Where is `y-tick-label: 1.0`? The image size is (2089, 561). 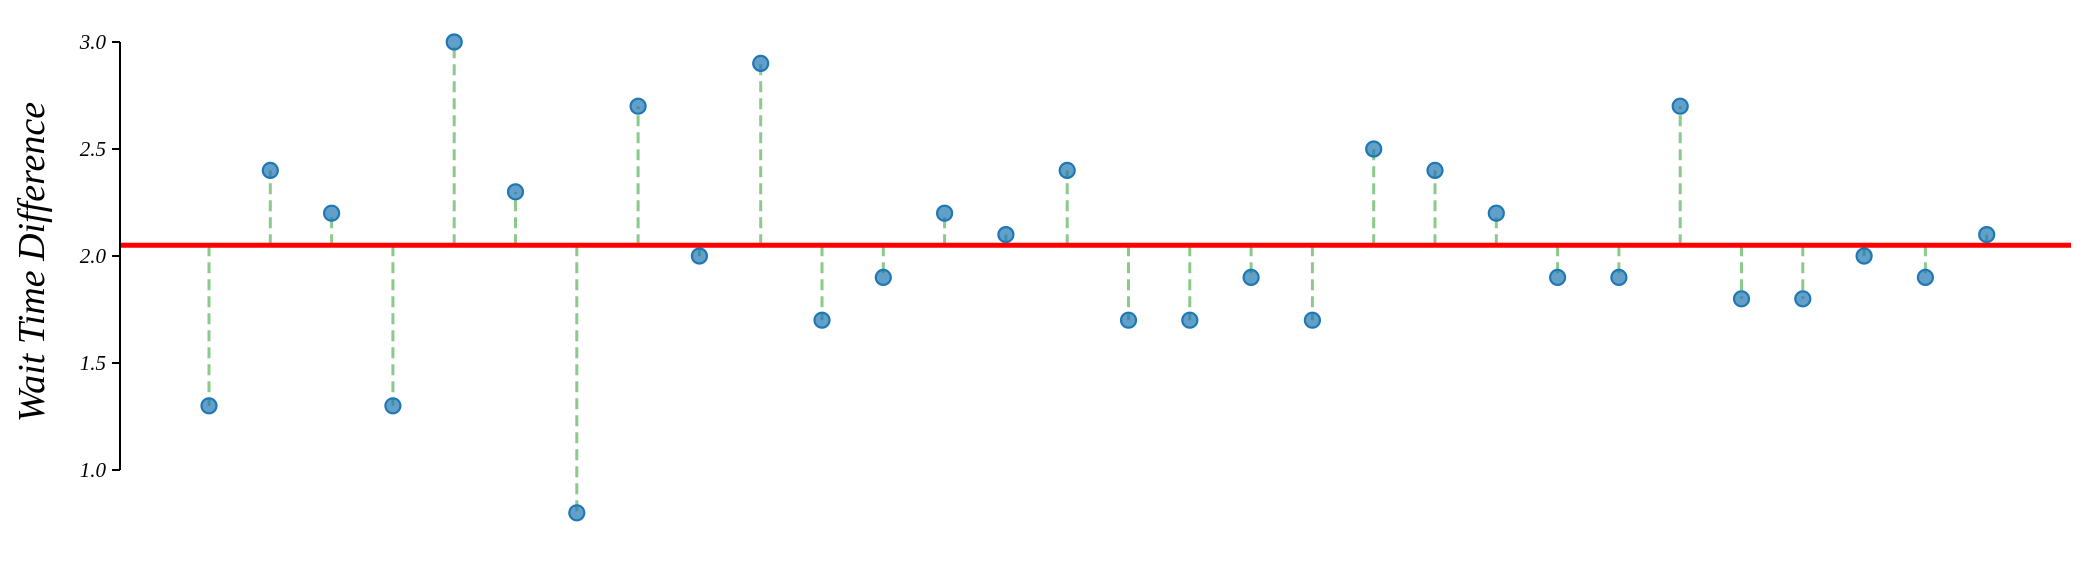 y-tick-label: 1.0 is located at coordinates (93, 470).